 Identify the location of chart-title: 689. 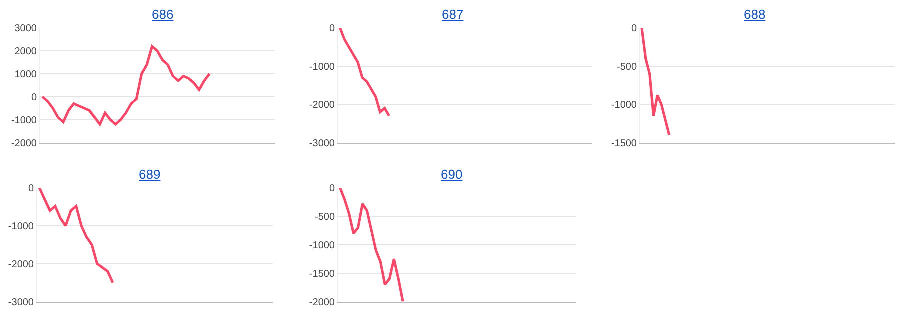
(150, 174).